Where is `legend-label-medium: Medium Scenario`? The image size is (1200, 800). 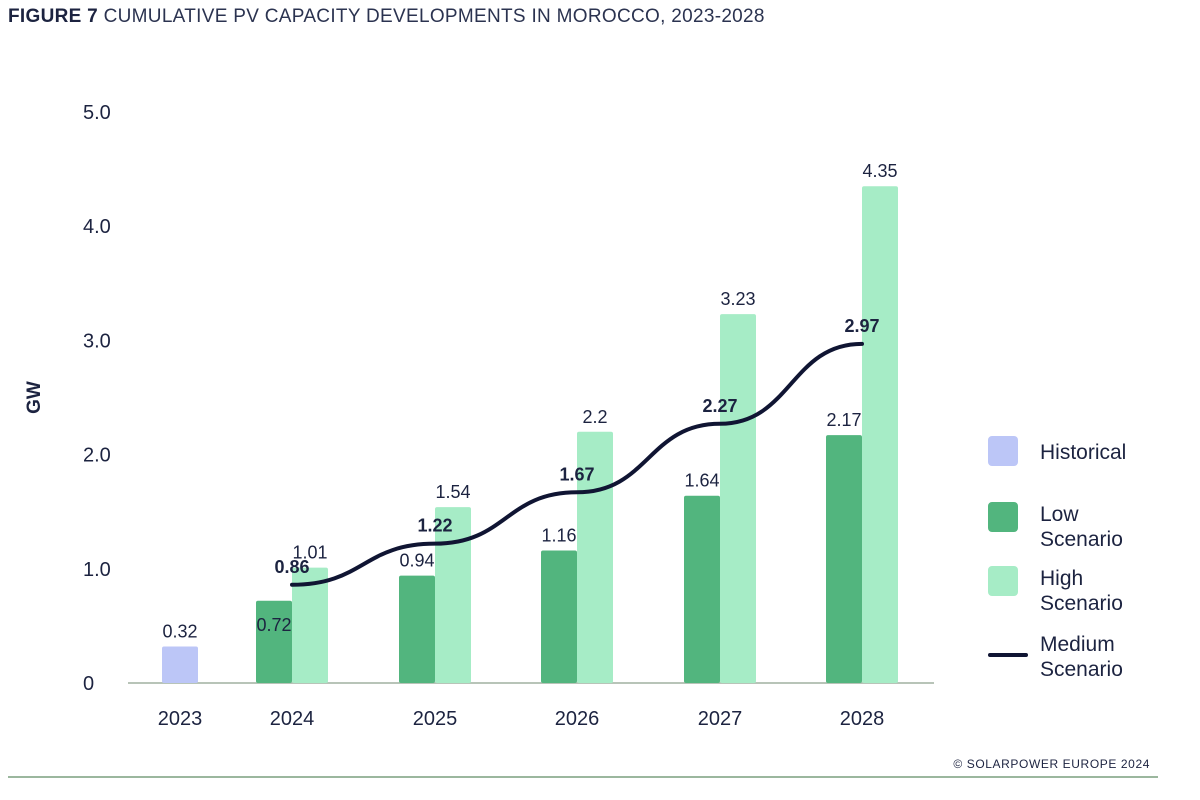 legend-label-medium: Medium Scenario is located at coordinates (1081, 657).